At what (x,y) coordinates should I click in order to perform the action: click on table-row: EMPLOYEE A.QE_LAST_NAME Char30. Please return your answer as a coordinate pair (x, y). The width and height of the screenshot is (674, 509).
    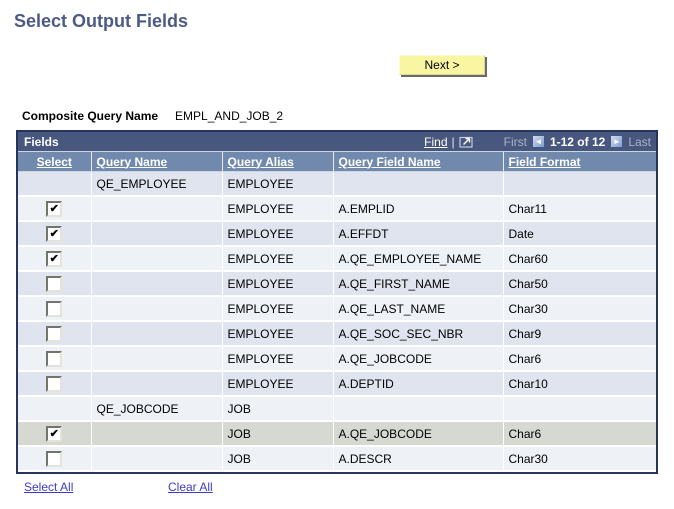
    Looking at the image, I should click on (337, 309).